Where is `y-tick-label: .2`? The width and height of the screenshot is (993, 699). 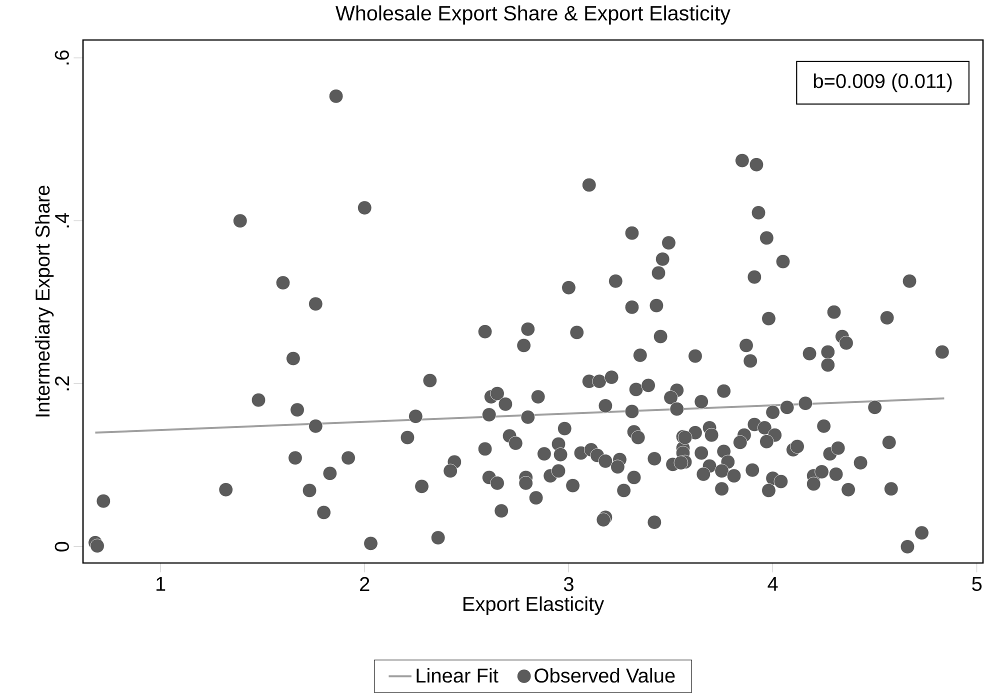 y-tick-label: .2 is located at coordinates (61, 383).